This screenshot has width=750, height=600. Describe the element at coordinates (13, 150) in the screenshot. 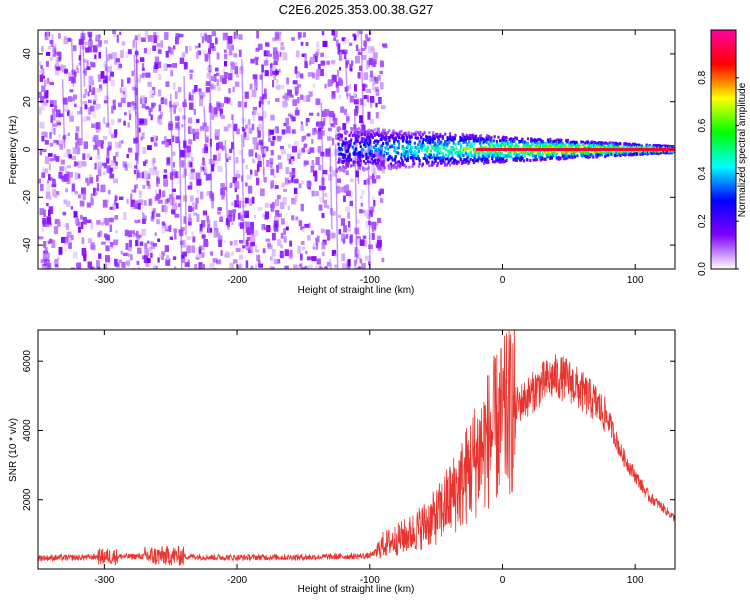

I see `spectrogram-y-axis-label: Frequency (Hz)` at that location.